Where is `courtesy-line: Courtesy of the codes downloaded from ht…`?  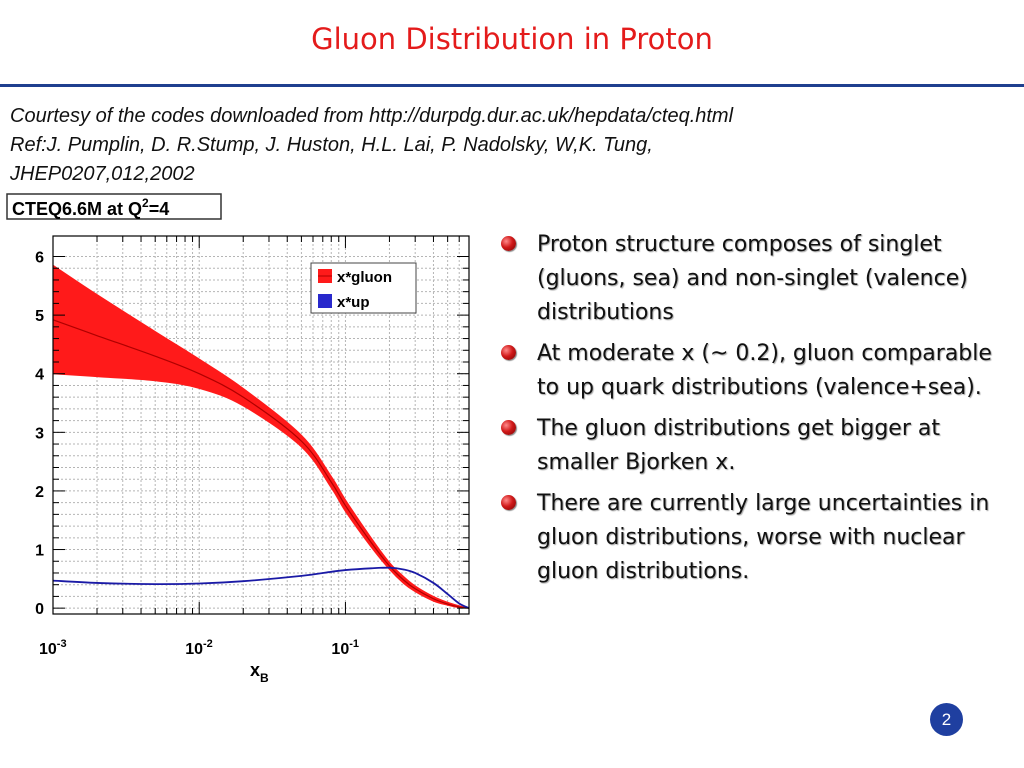
courtesy-line: Courtesy of the codes downloaded from ht… is located at coordinates (372, 116).